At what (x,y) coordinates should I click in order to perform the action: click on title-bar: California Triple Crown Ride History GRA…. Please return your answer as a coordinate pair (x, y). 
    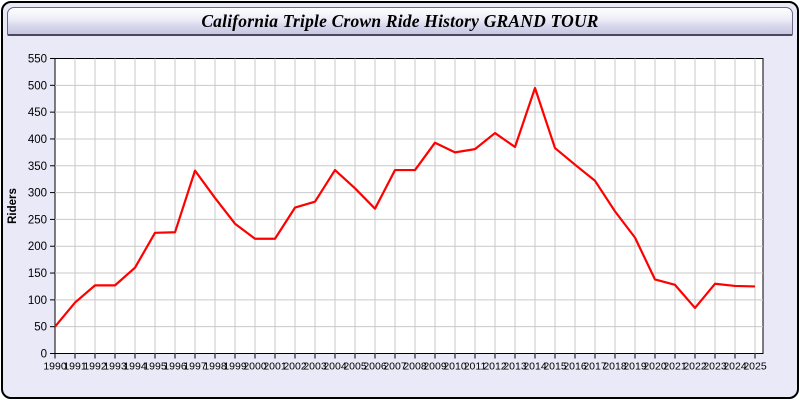
    Looking at the image, I should click on (400, 21).